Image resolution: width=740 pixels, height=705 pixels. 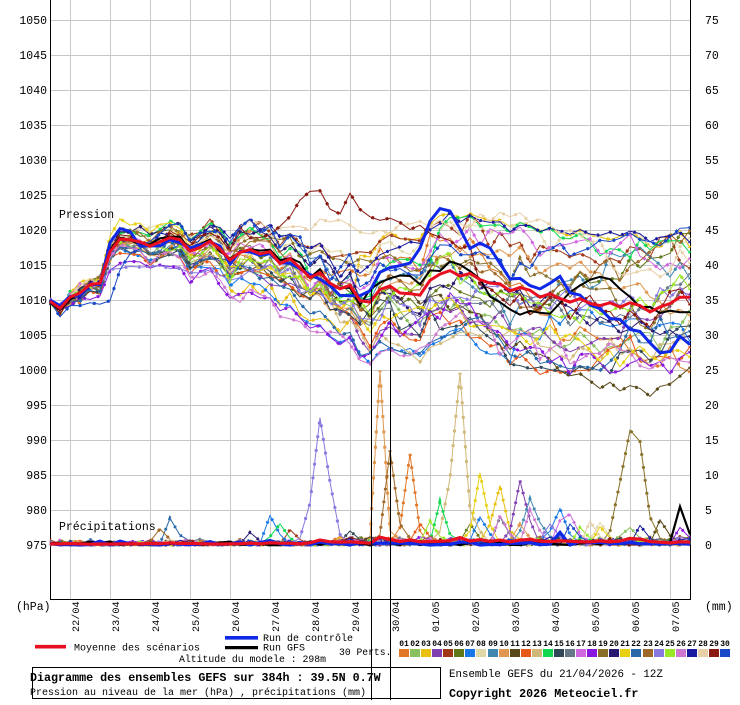 I want to click on svg-text: 28/04, so click(x=317, y=616).